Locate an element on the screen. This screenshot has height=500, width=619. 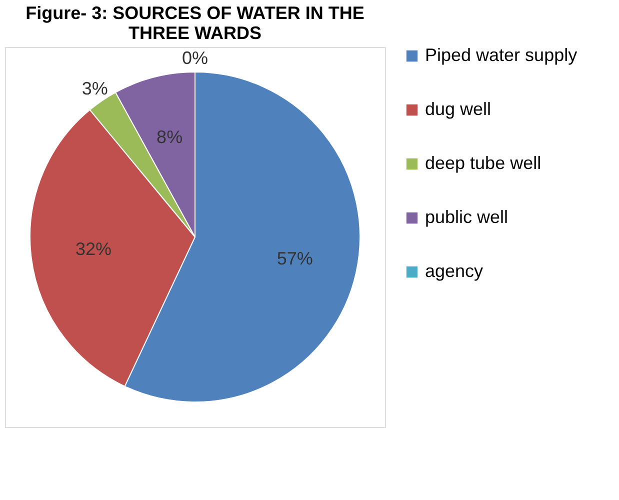
legend-label: Piped water supply is located at coordinates (501, 55).